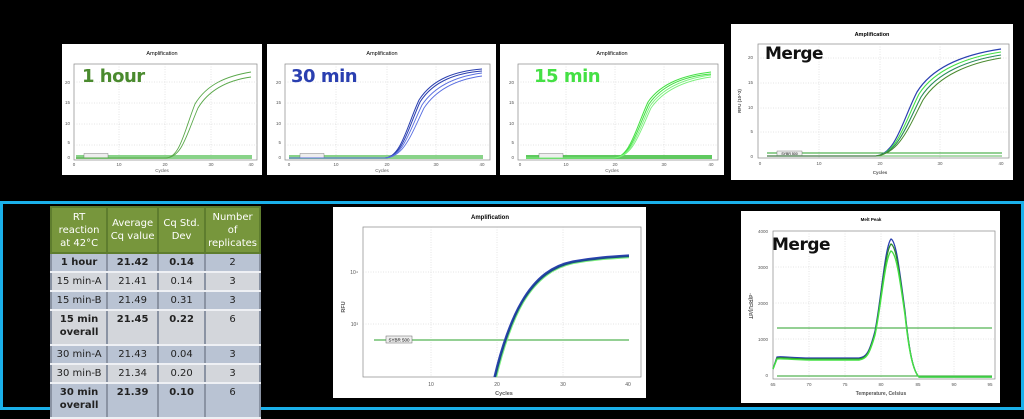  Describe the element at coordinates (881, 384) in the screenshot. I see `svg-text: 80` at that location.